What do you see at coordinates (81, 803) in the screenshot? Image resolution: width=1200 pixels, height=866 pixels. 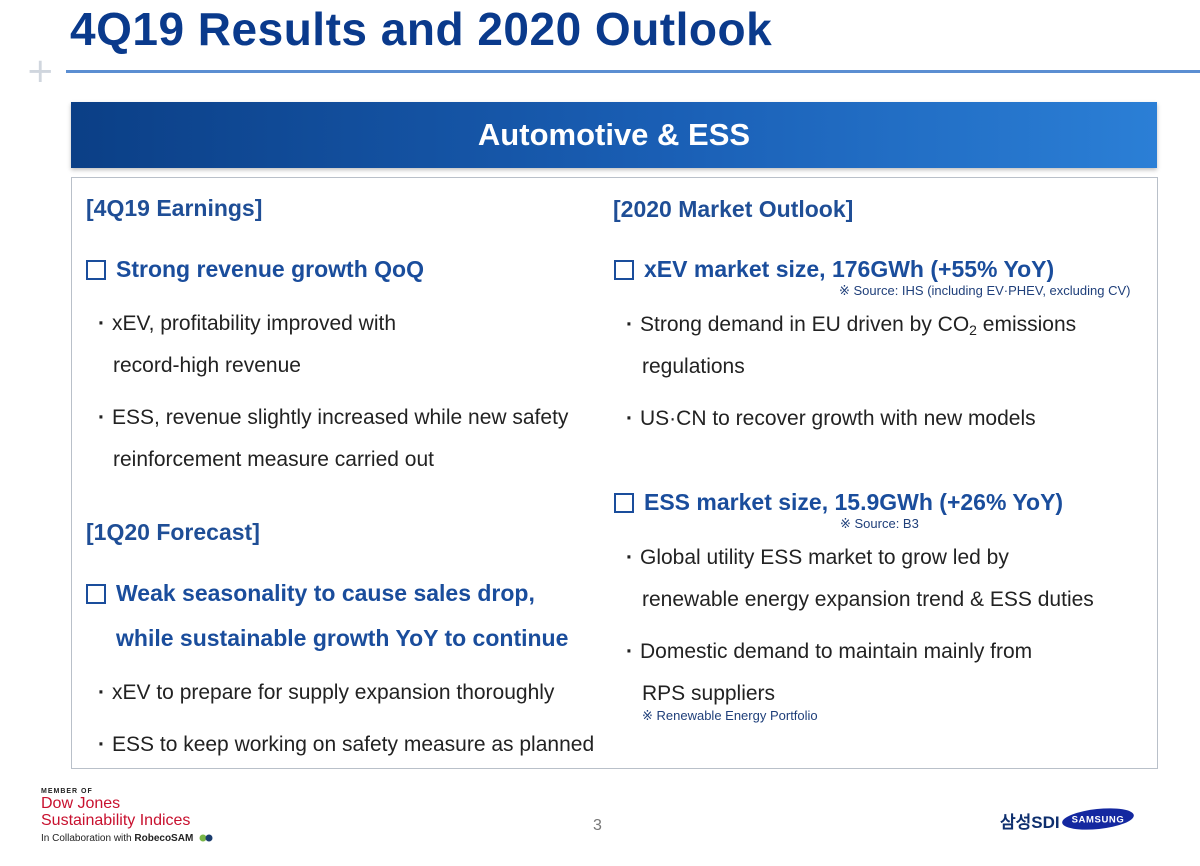 I see `dj-logo-name: Dow Jones` at bounding box center [81, 803].